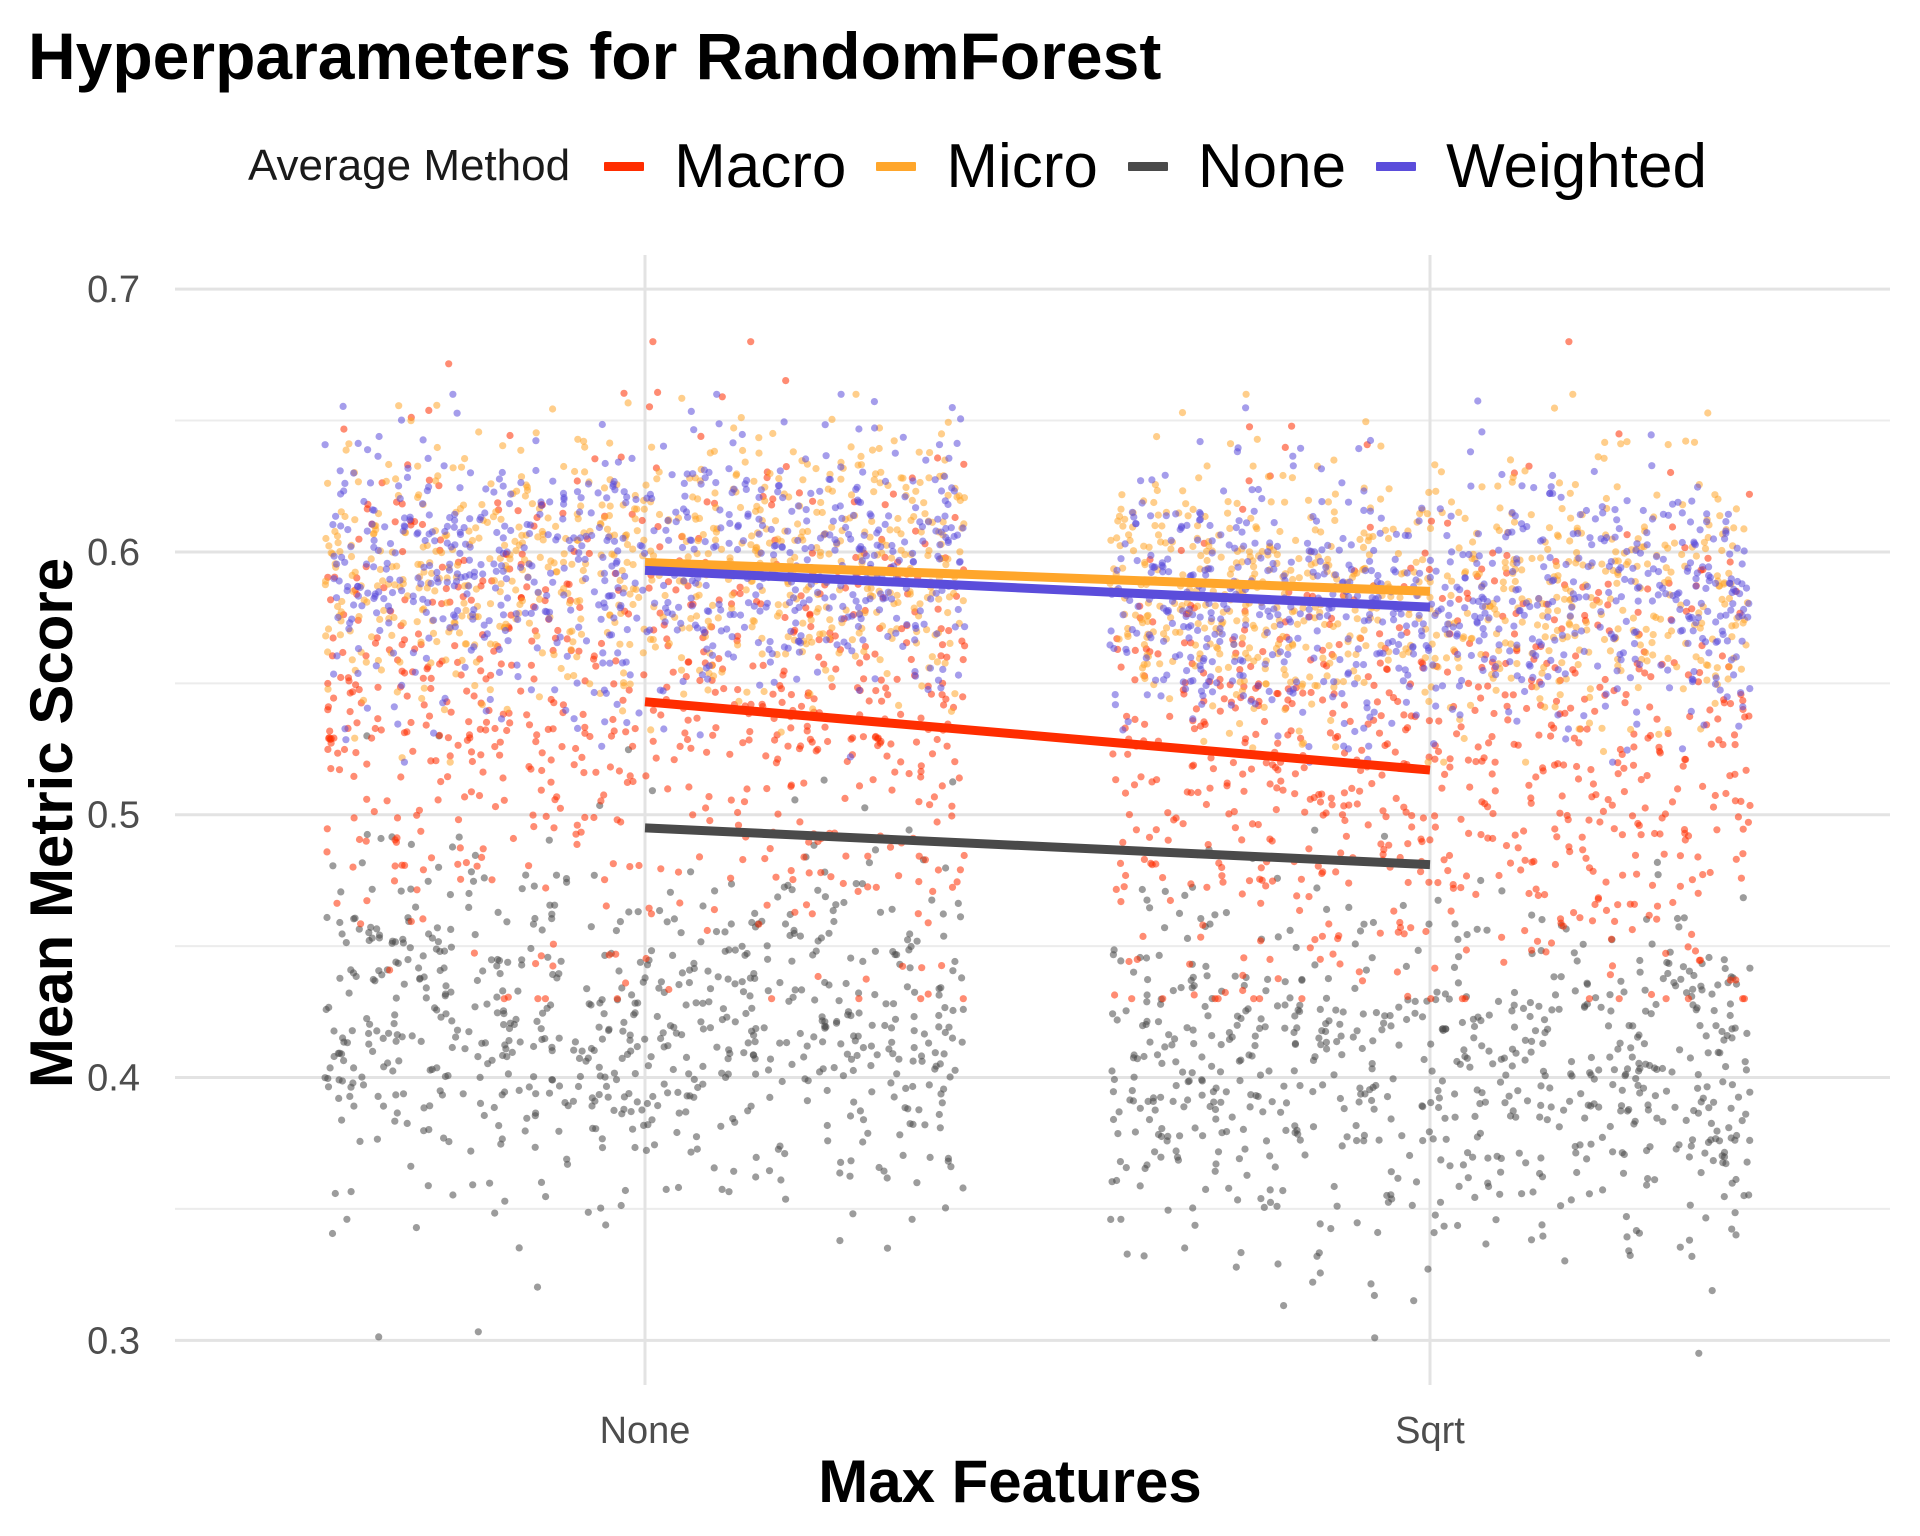 This screenshot has width=1920, height=1536. Describe the element at coordinates (1576, 166) in the screenshot. I see `legend-label-weighted: Weighted` at that location.